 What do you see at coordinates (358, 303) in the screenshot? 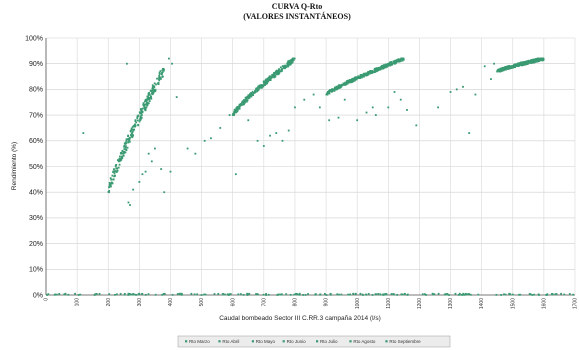
I see `x-tick-label: 1000` at bounding box center [358, 303].